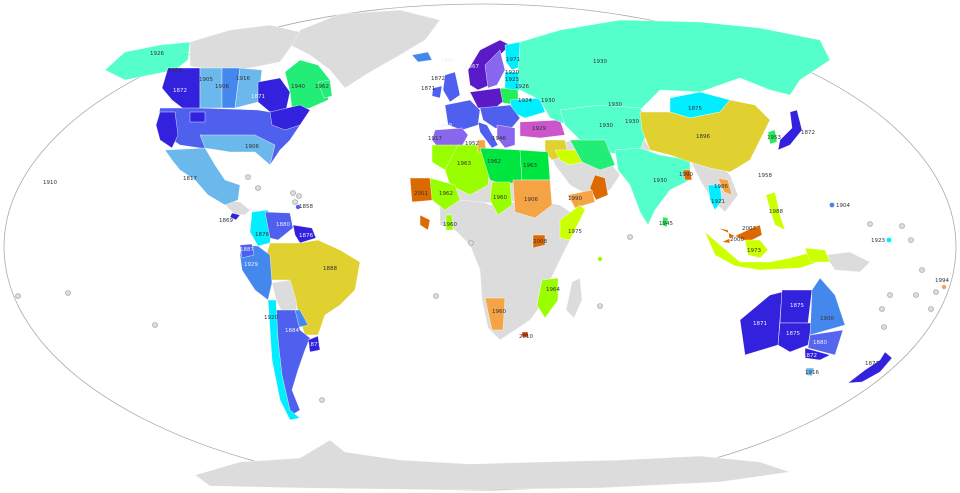  I want to click on region-usa-northeast, so click(290, 117).